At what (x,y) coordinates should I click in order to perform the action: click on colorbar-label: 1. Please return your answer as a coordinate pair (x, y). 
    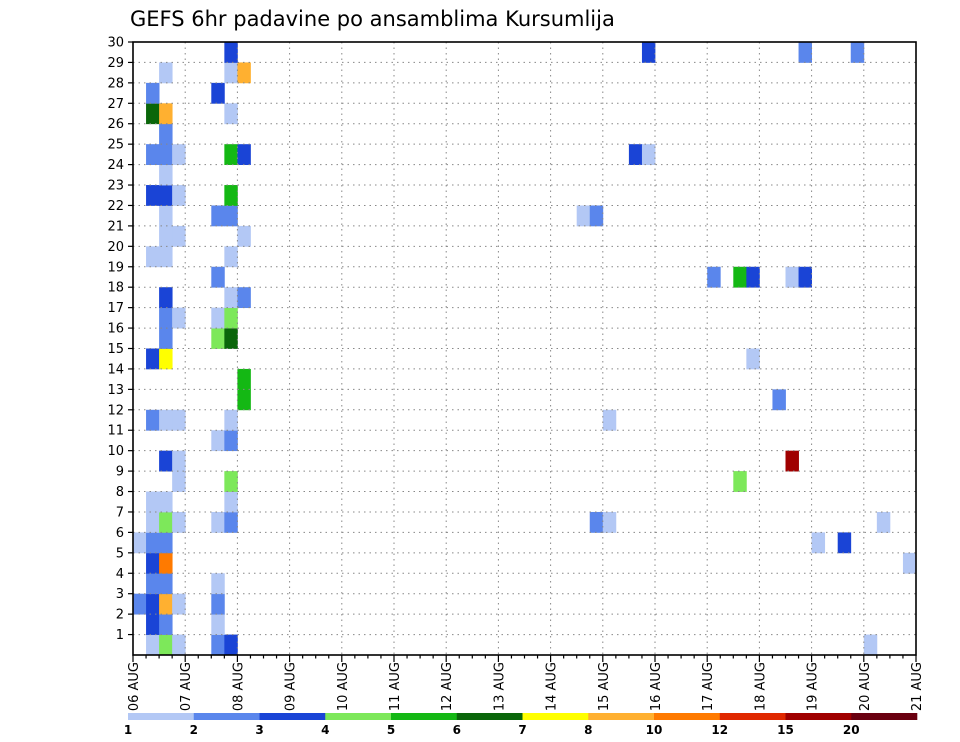
    Looking at the image, I should click on (128, 730).